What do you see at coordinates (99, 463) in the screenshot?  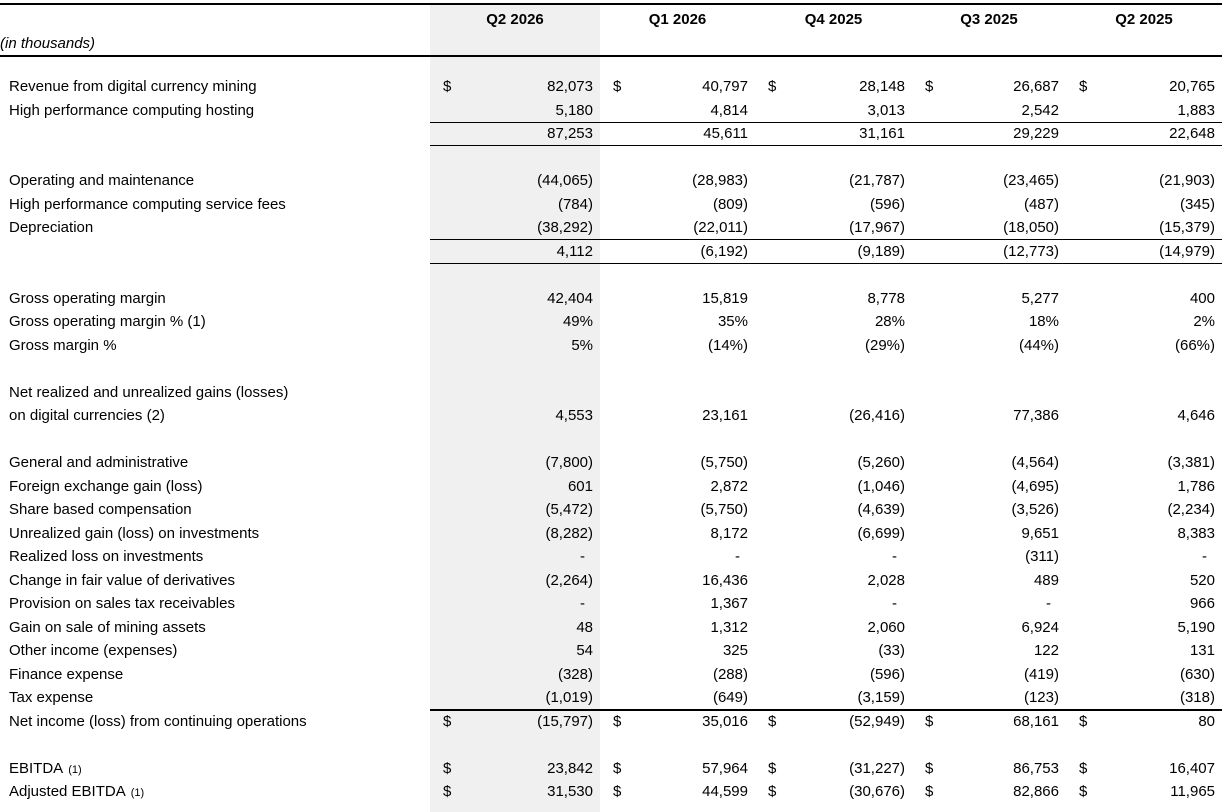 I see `row-label: General and administrative` at bounding box center [99, 463].